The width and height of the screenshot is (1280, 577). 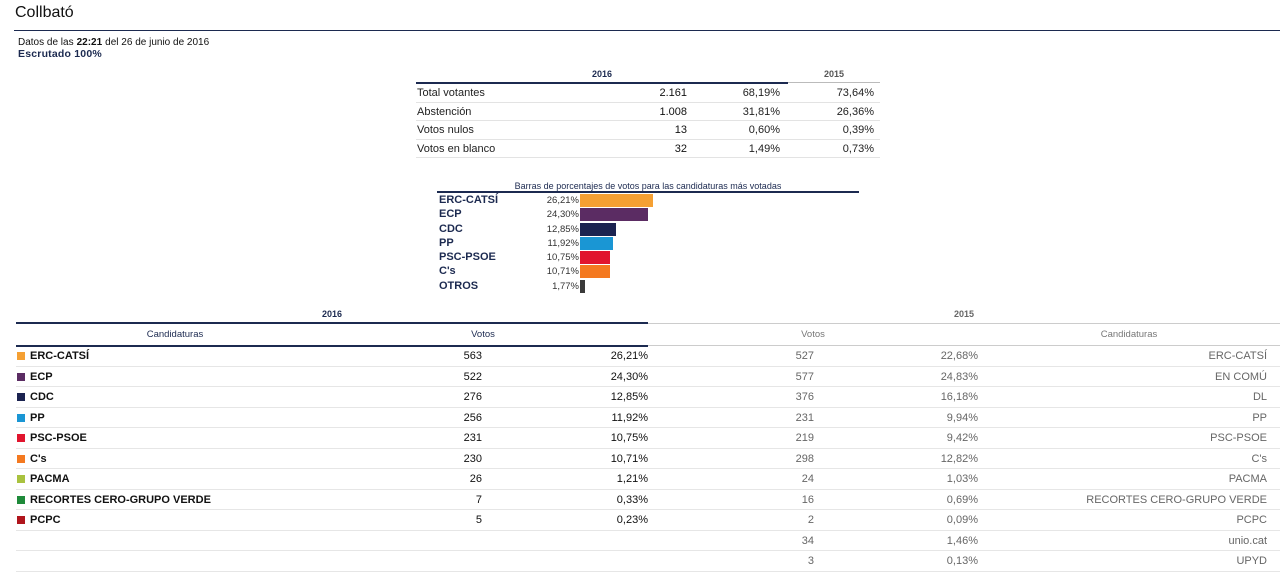 What do you see at coordinates (962, 417) in the screenshot?
I see `percent-previous: 9,94%` at bounding box center [962, 417].